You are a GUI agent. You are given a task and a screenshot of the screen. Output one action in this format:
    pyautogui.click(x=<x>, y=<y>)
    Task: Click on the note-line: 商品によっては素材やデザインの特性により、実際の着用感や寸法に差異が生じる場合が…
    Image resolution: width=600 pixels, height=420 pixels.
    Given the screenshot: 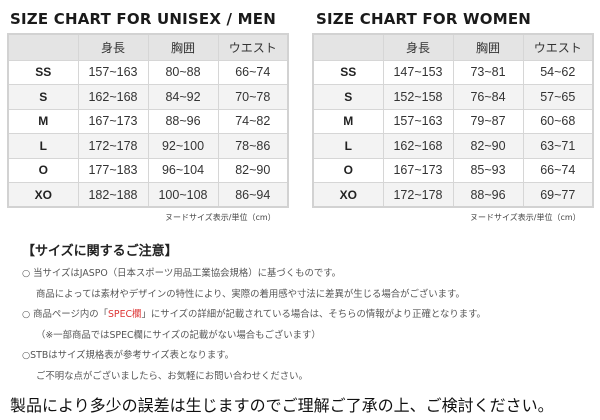 What is the action you would take?
    pyautogui.click(x=250, y=294)
    